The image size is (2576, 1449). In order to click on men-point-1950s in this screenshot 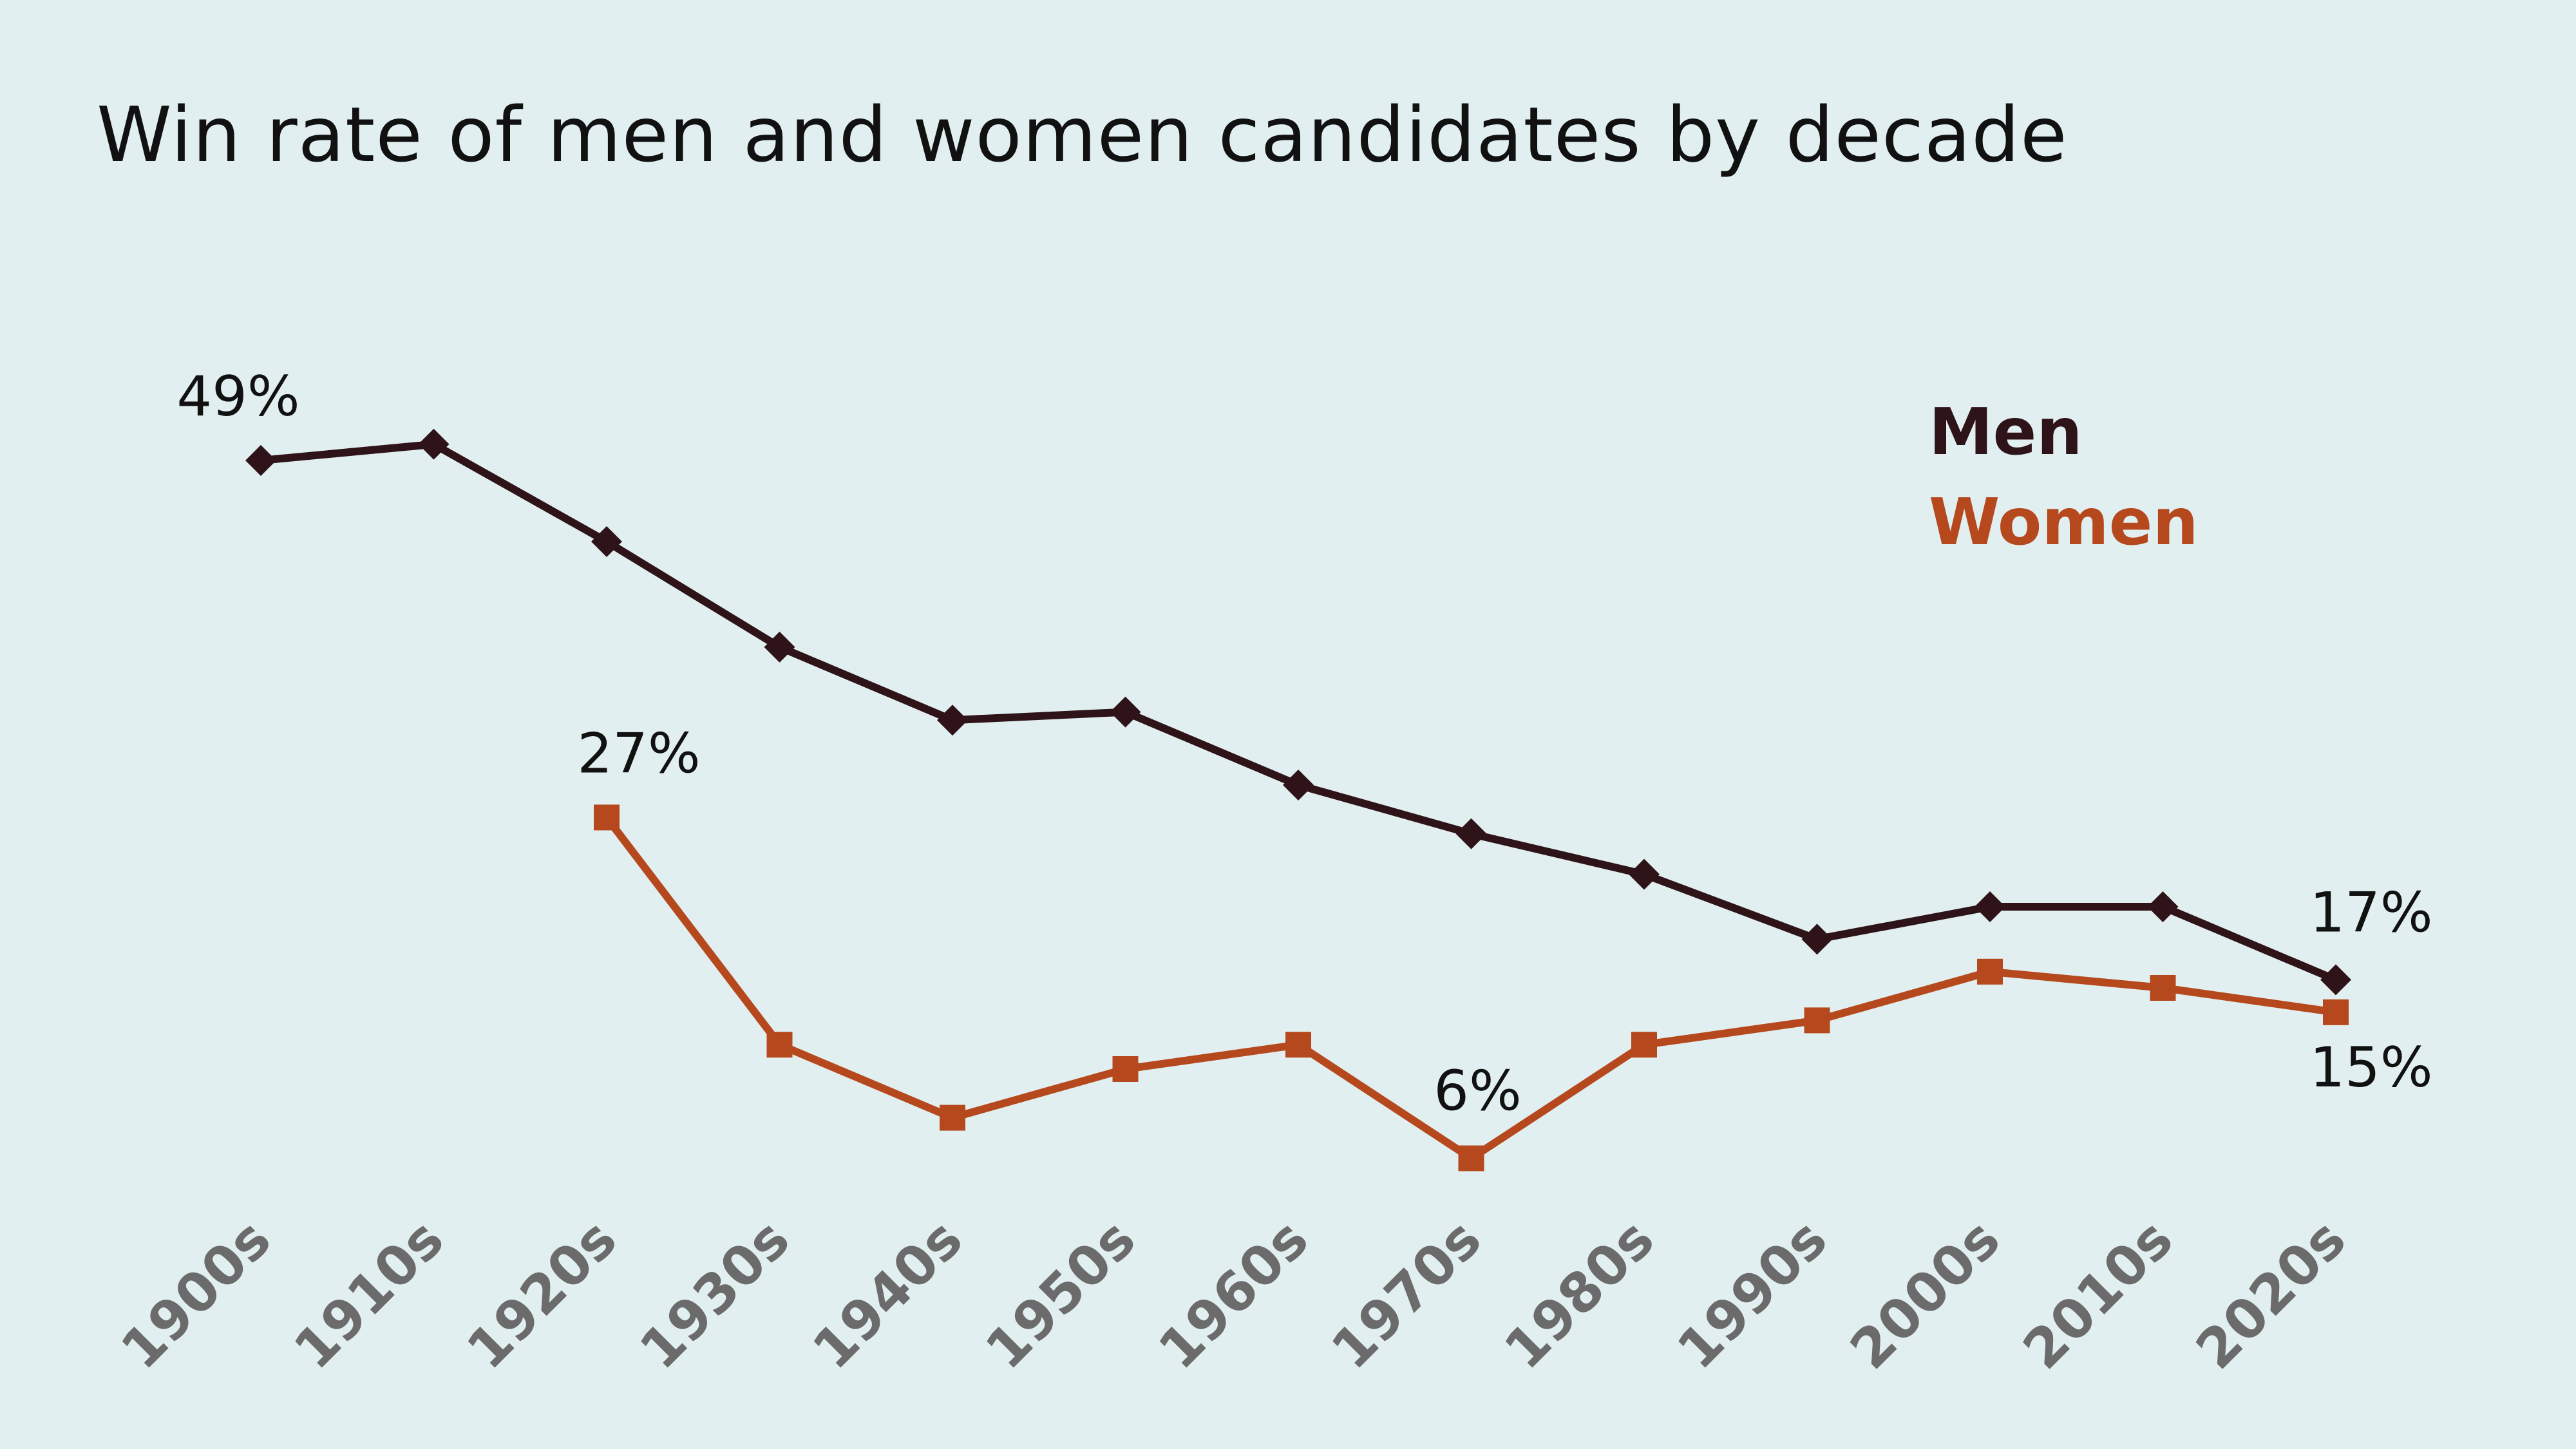, I will do `click(1125, 712)`.